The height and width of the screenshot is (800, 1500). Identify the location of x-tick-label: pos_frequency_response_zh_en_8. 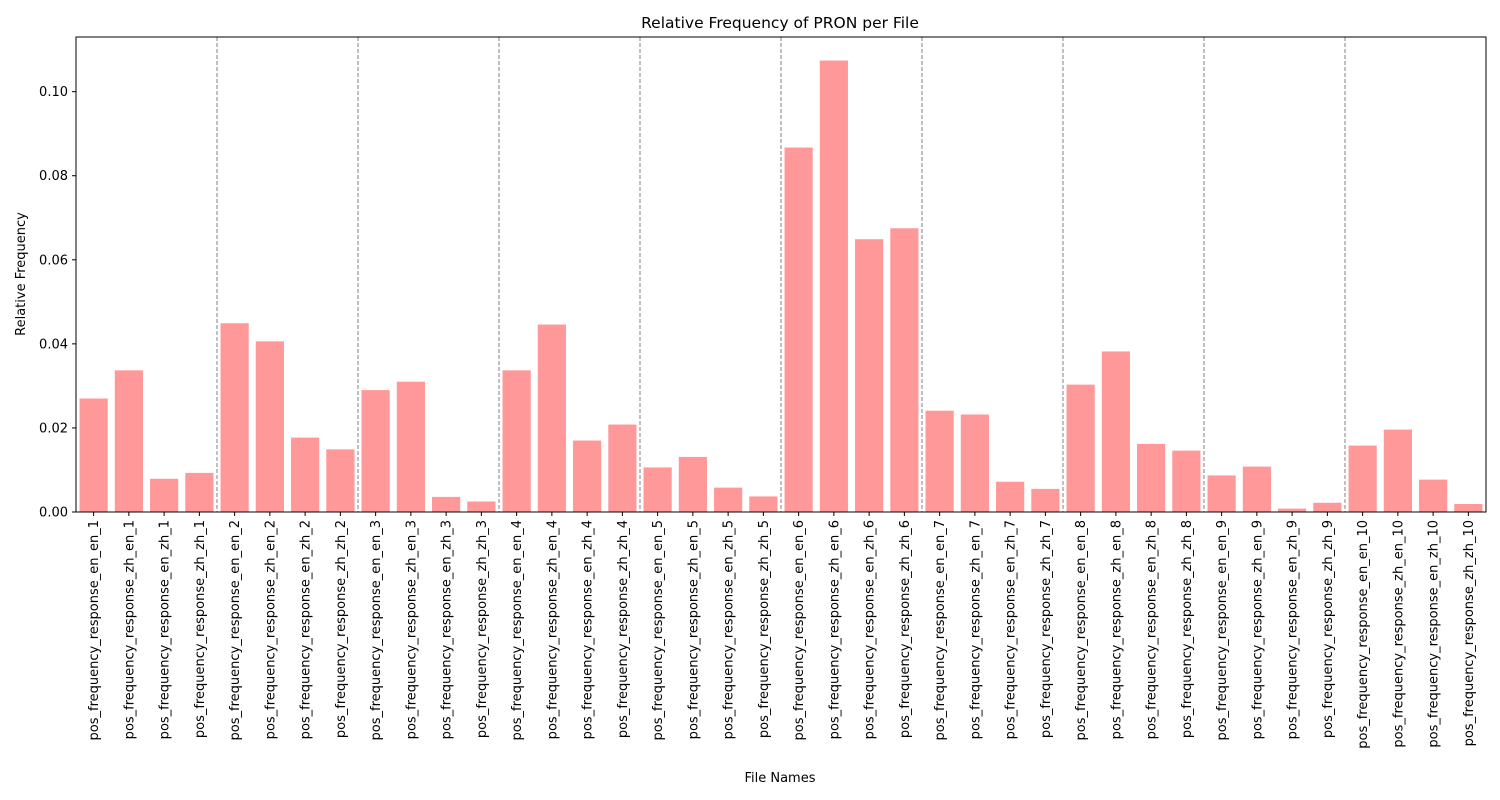
(1116, 629).